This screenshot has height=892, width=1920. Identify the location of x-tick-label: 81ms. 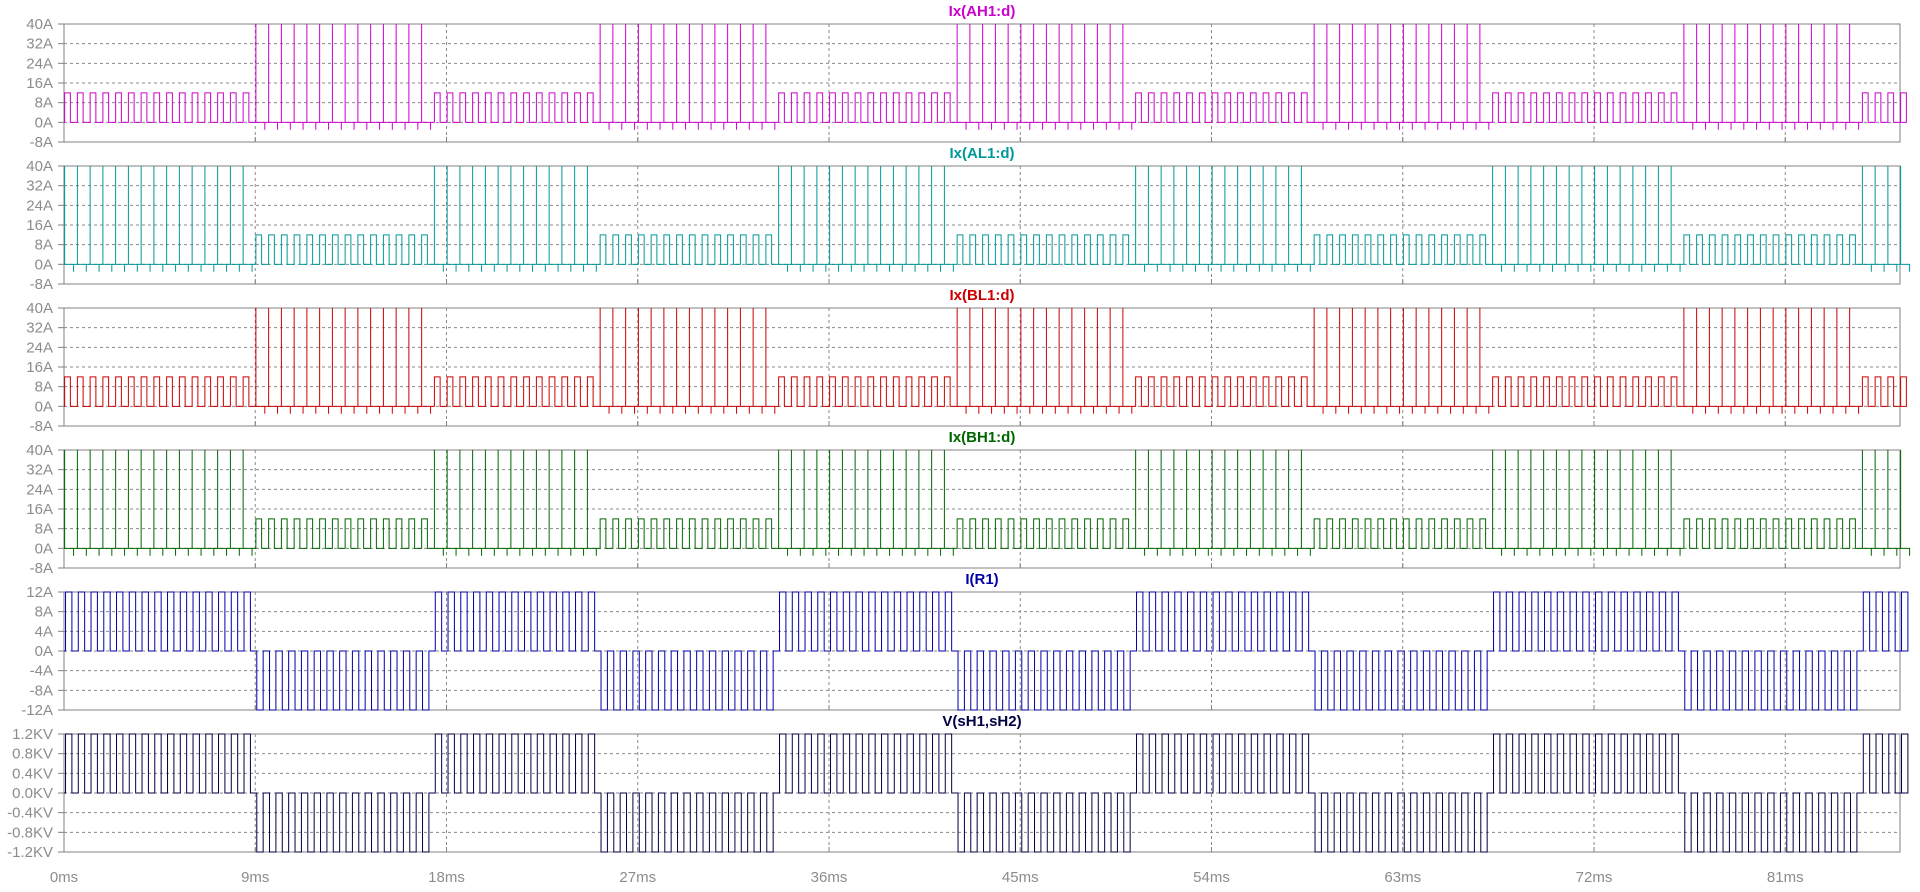
(1785, 877).